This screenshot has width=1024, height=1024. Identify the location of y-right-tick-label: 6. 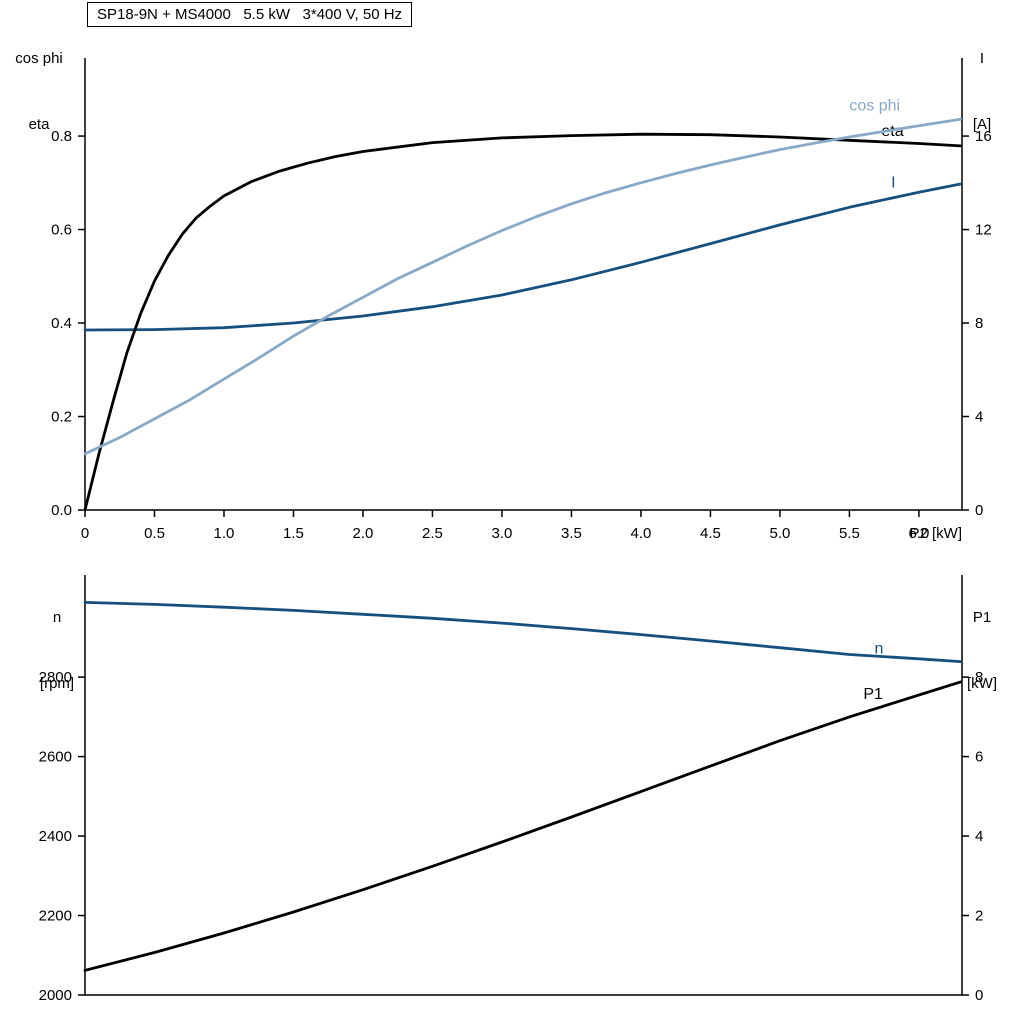
(979, 757).